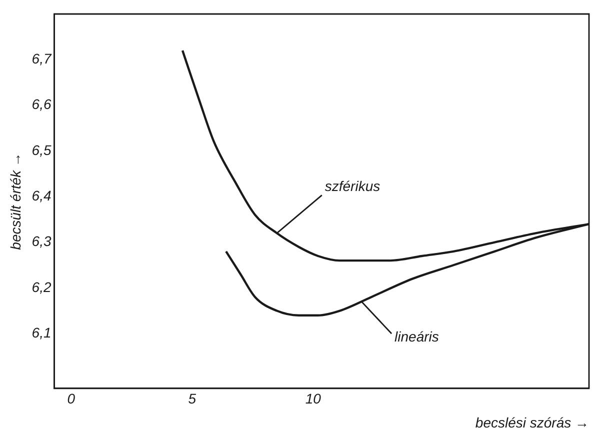 The height and width of the screenshot is (438, 595). Describe the element at coordinates (42, 286) in the screenshot. I see `y-tick-label: 6,2` at that location.